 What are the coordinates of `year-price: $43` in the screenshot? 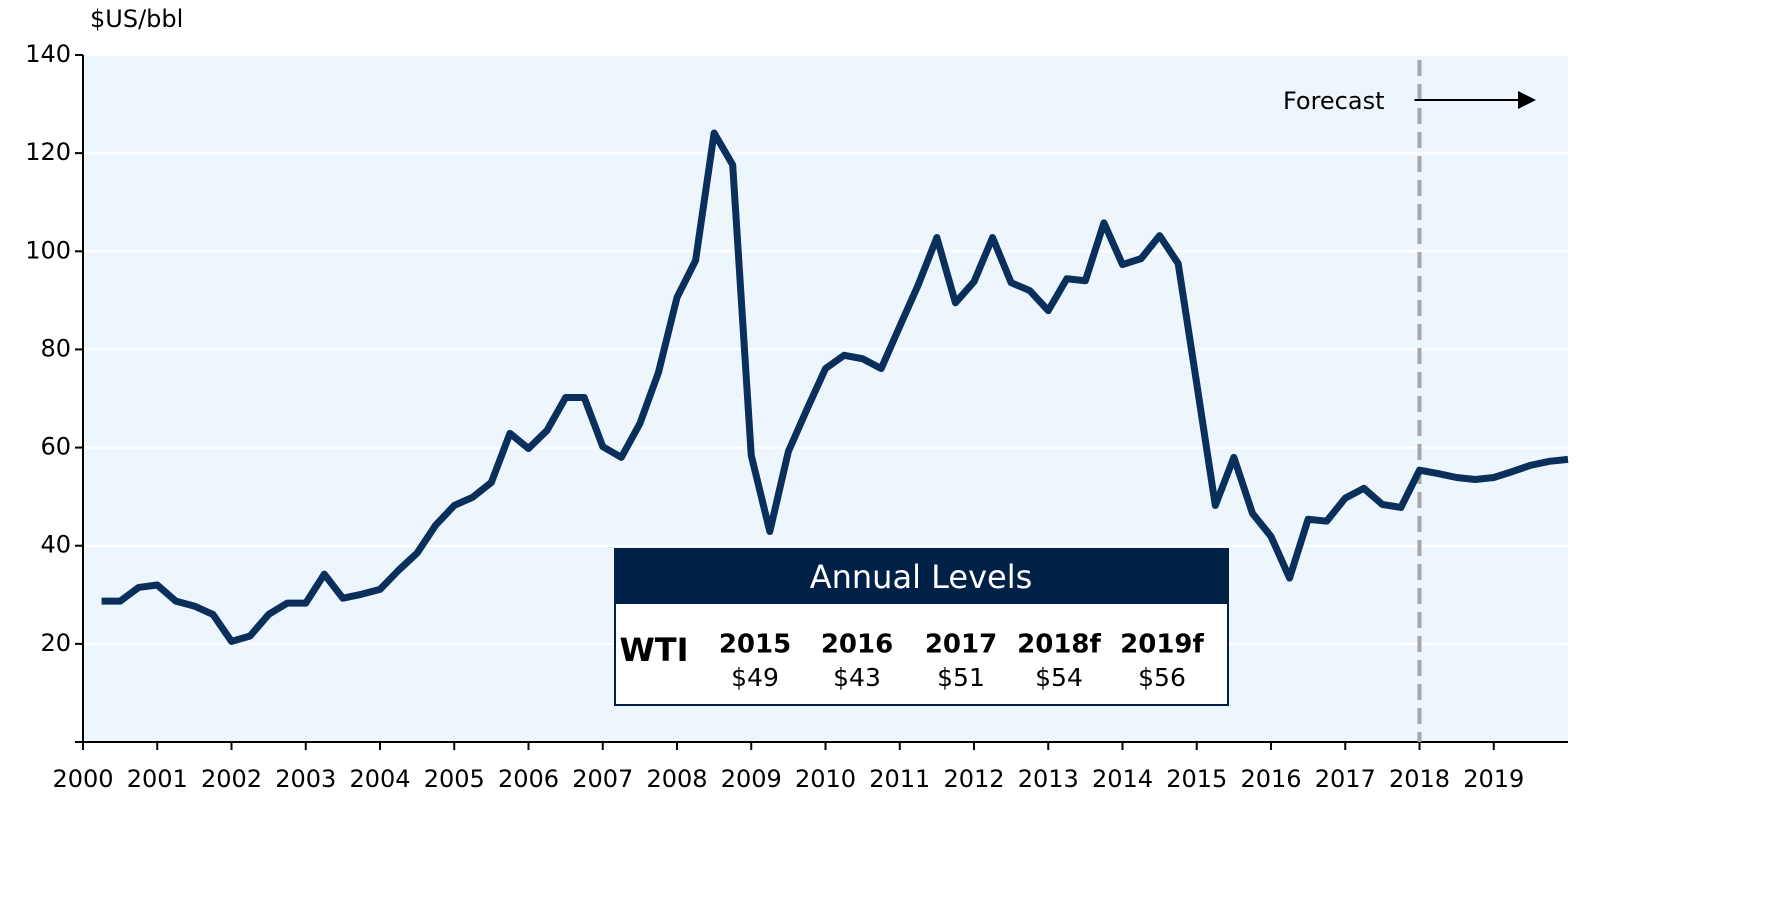 It's located at (857, 677).